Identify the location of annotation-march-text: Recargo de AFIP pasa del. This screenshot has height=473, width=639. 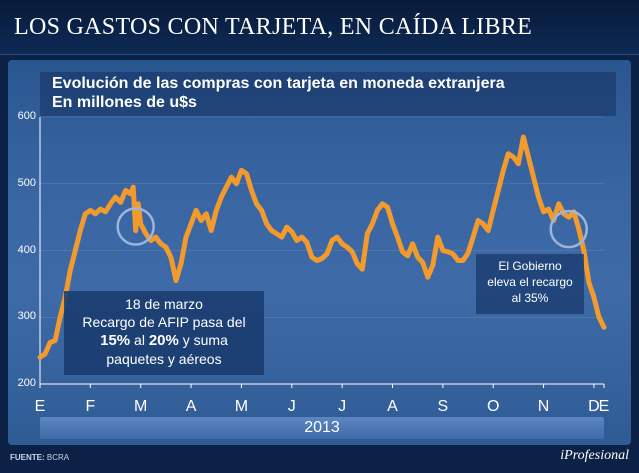
(164, 322).